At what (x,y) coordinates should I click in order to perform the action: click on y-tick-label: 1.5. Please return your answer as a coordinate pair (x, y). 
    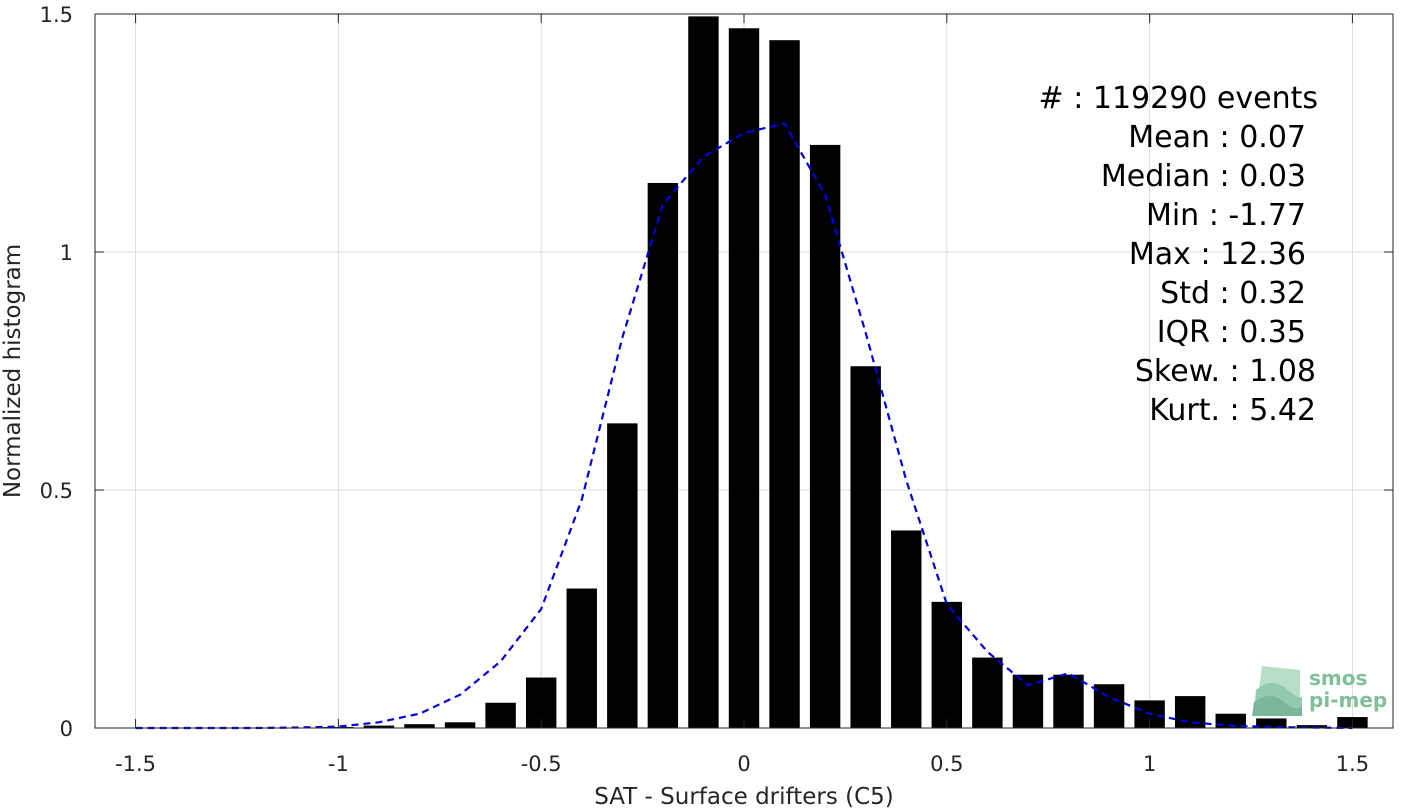
    Looking at the image, I should click on (56, 15).